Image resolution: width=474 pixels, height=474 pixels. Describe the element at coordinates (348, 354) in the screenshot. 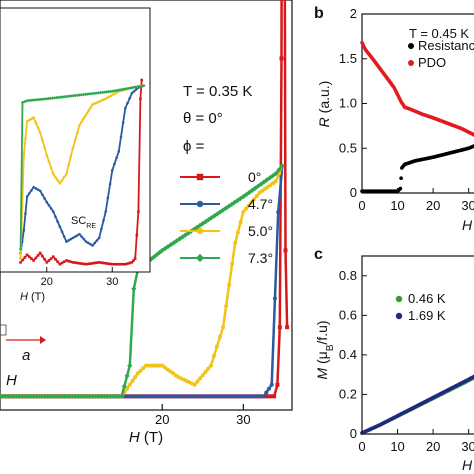

I see `panel-c-ytick-label: 0.4` at that location.